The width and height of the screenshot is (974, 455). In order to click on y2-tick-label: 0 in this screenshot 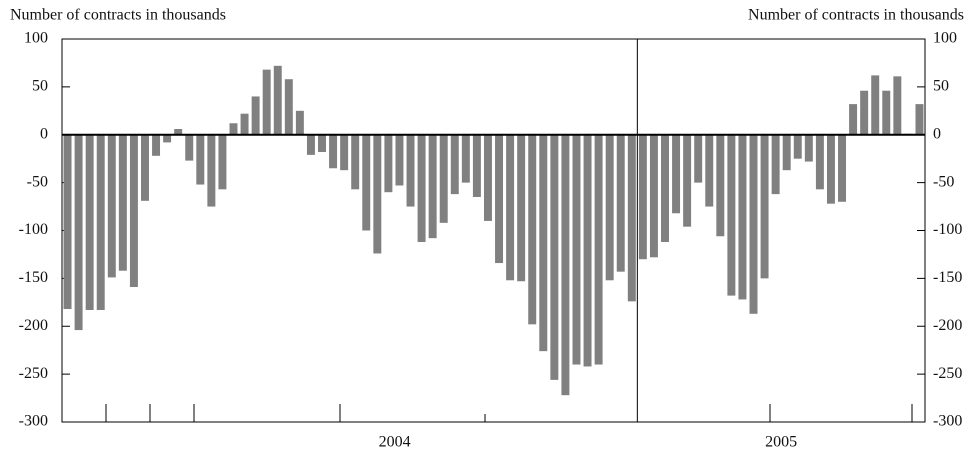, I will do `click(937, 133)`.